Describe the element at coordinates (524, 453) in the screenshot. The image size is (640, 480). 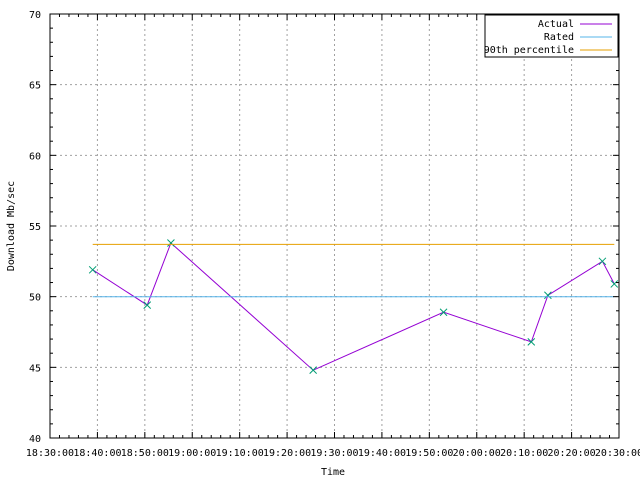
I see `x-tick-label: 20:10:00` at that location.